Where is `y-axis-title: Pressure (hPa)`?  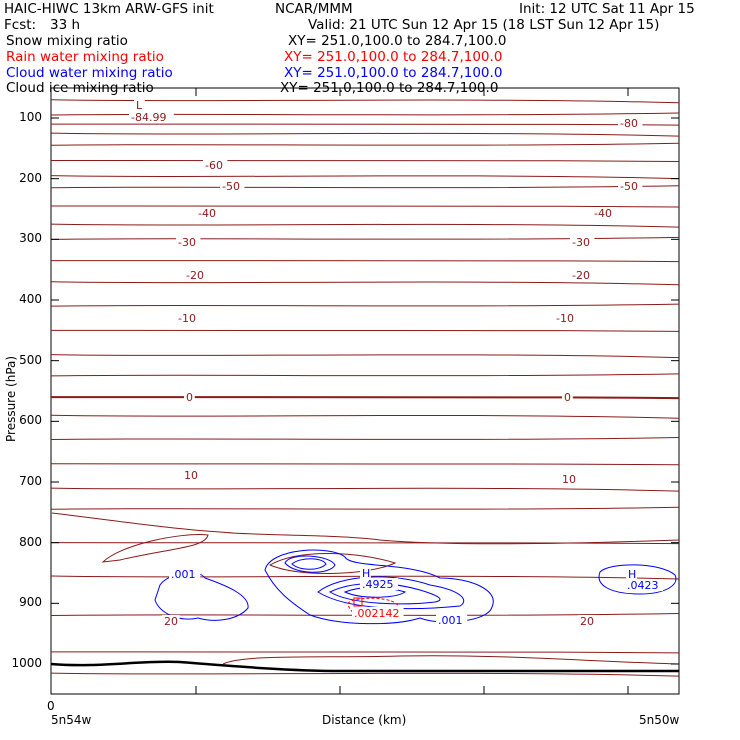
y-axis-title: Pressure (hPa) is located at coordinates (11, 398).